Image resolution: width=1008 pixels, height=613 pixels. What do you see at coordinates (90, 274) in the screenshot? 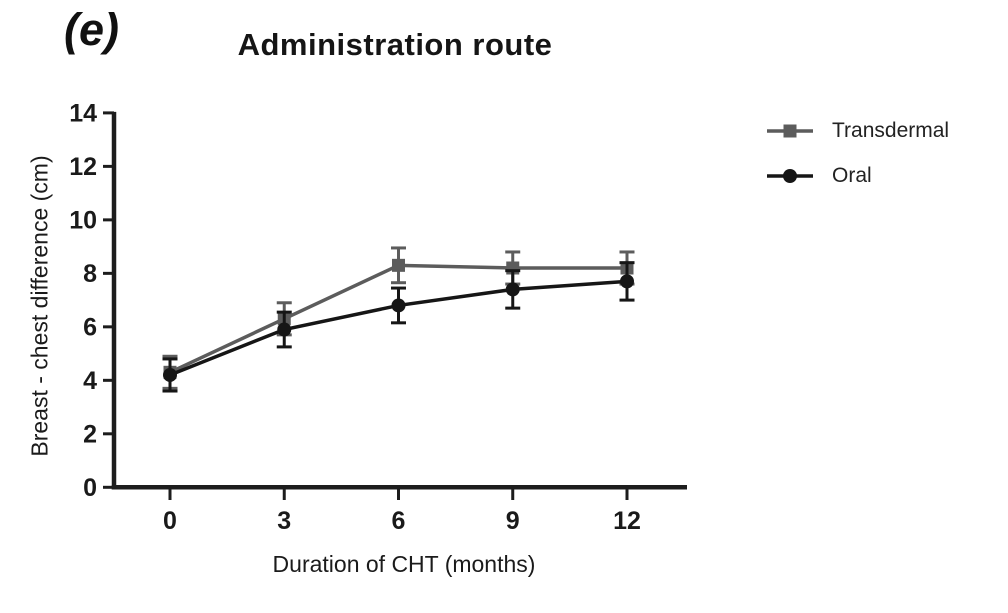
I see `y-tick-label: 8` at bounding box center [90, 274].